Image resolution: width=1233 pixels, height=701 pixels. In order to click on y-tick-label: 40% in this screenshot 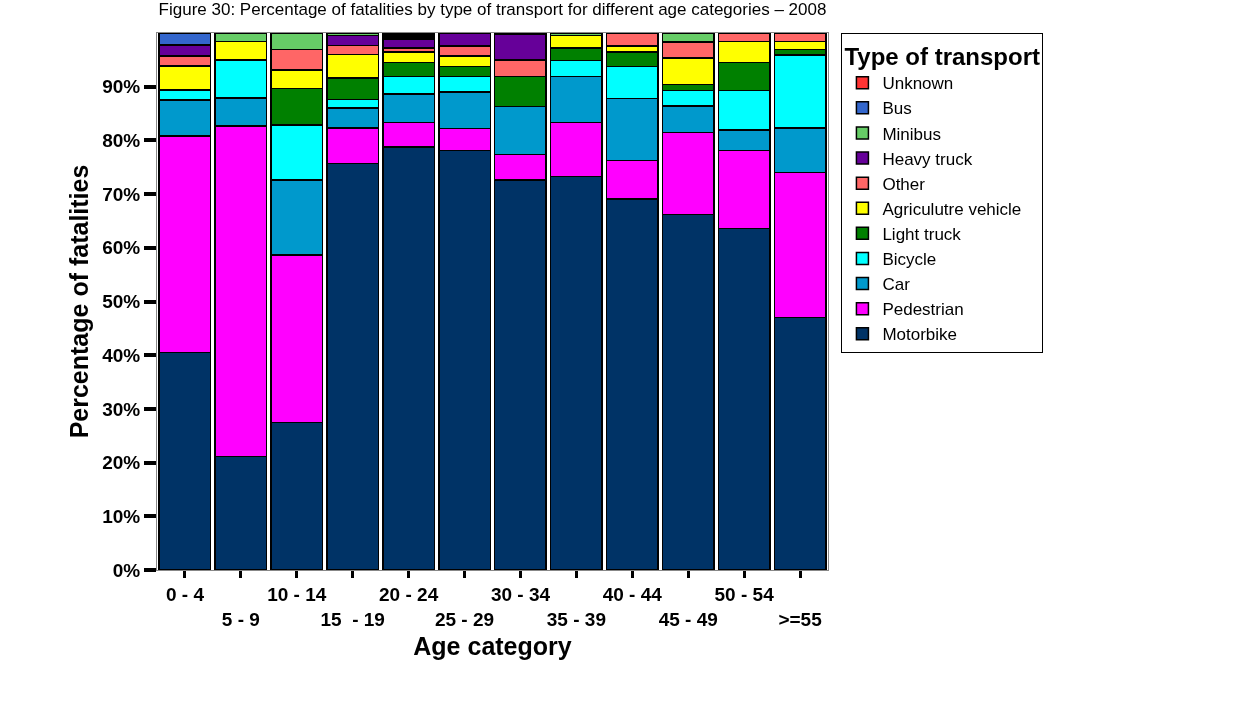, I will do `click(121, 355)`.